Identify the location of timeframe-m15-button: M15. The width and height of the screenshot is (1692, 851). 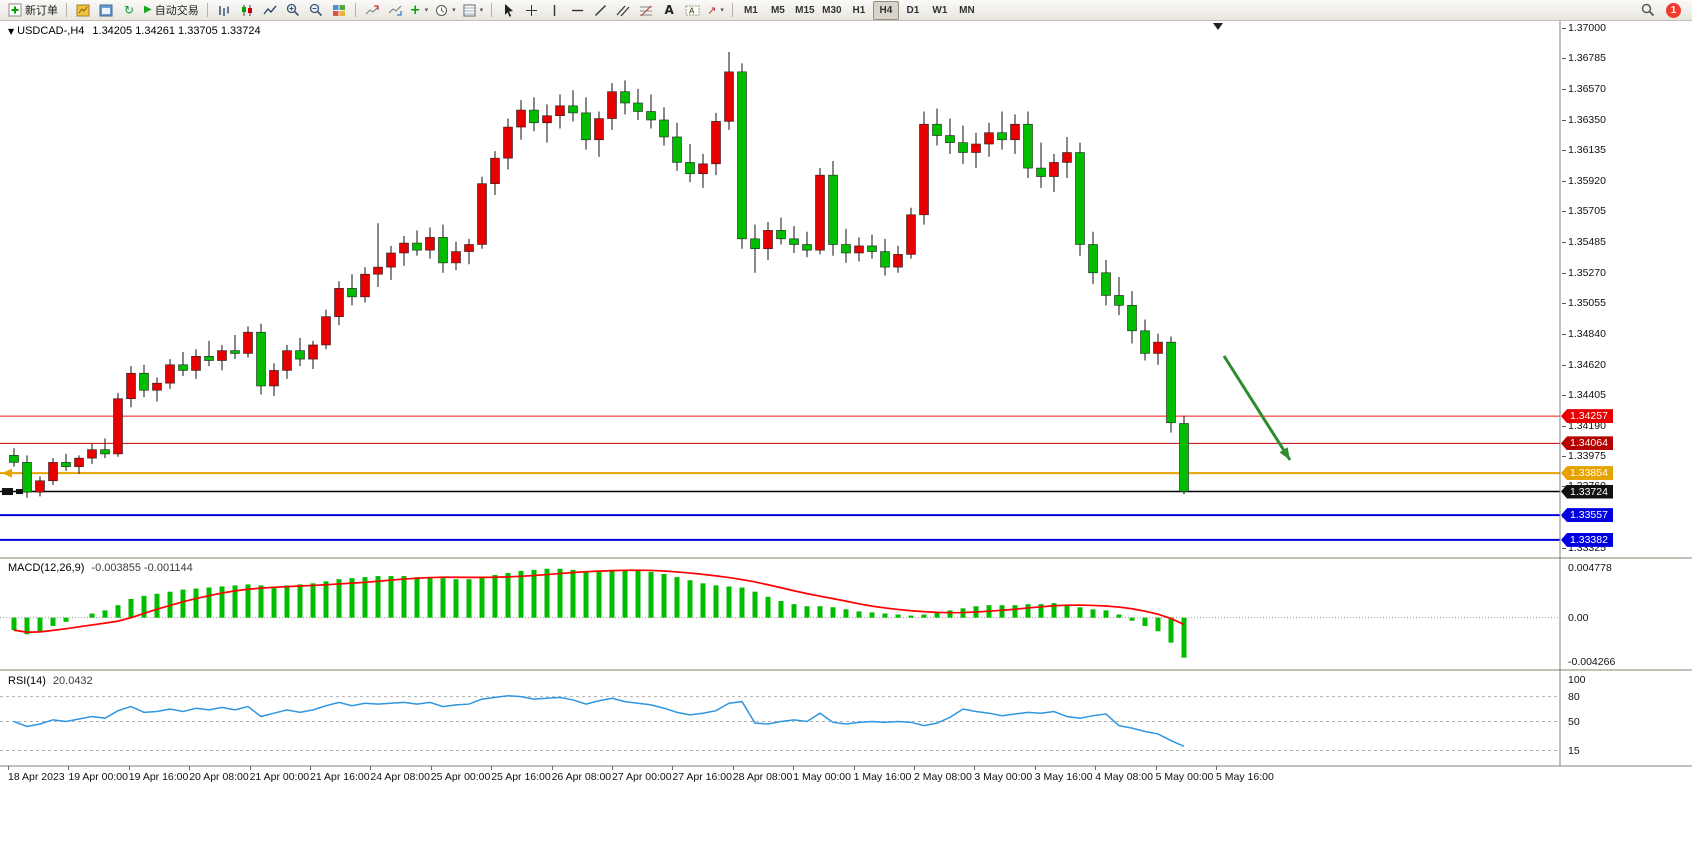
(805, 10).